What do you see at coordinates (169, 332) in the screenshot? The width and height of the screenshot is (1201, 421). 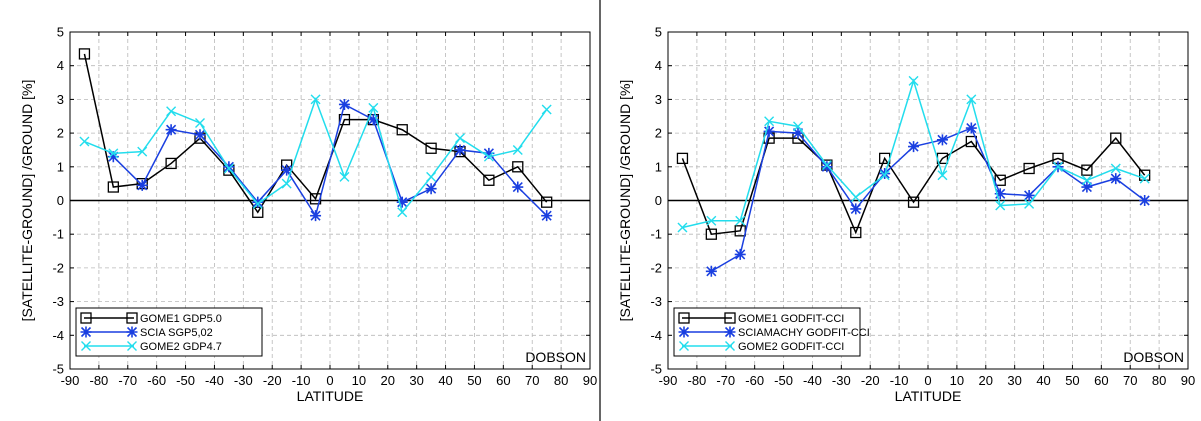 I see `legend: GOME1 GDP5.0 SCIA SGP5,02 GOME2 GDP4.7` at bounding box center [169, 332].